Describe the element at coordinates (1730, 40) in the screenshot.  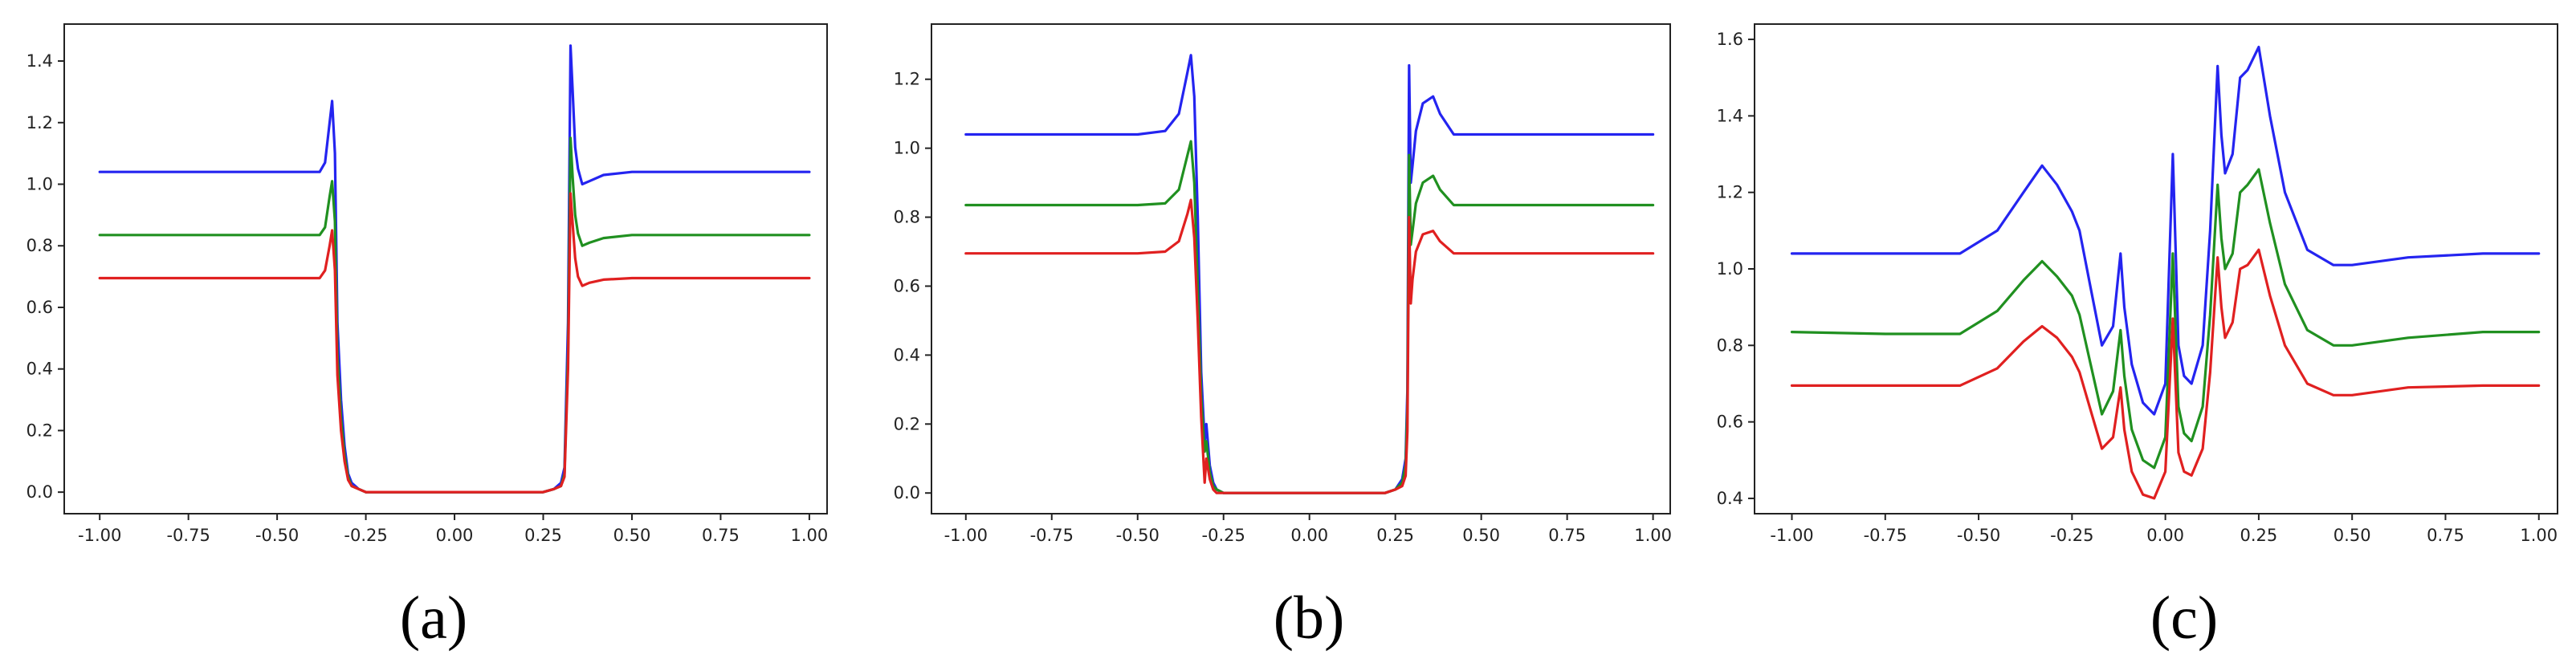
I see `y-tick-label: 1.6` at that location.